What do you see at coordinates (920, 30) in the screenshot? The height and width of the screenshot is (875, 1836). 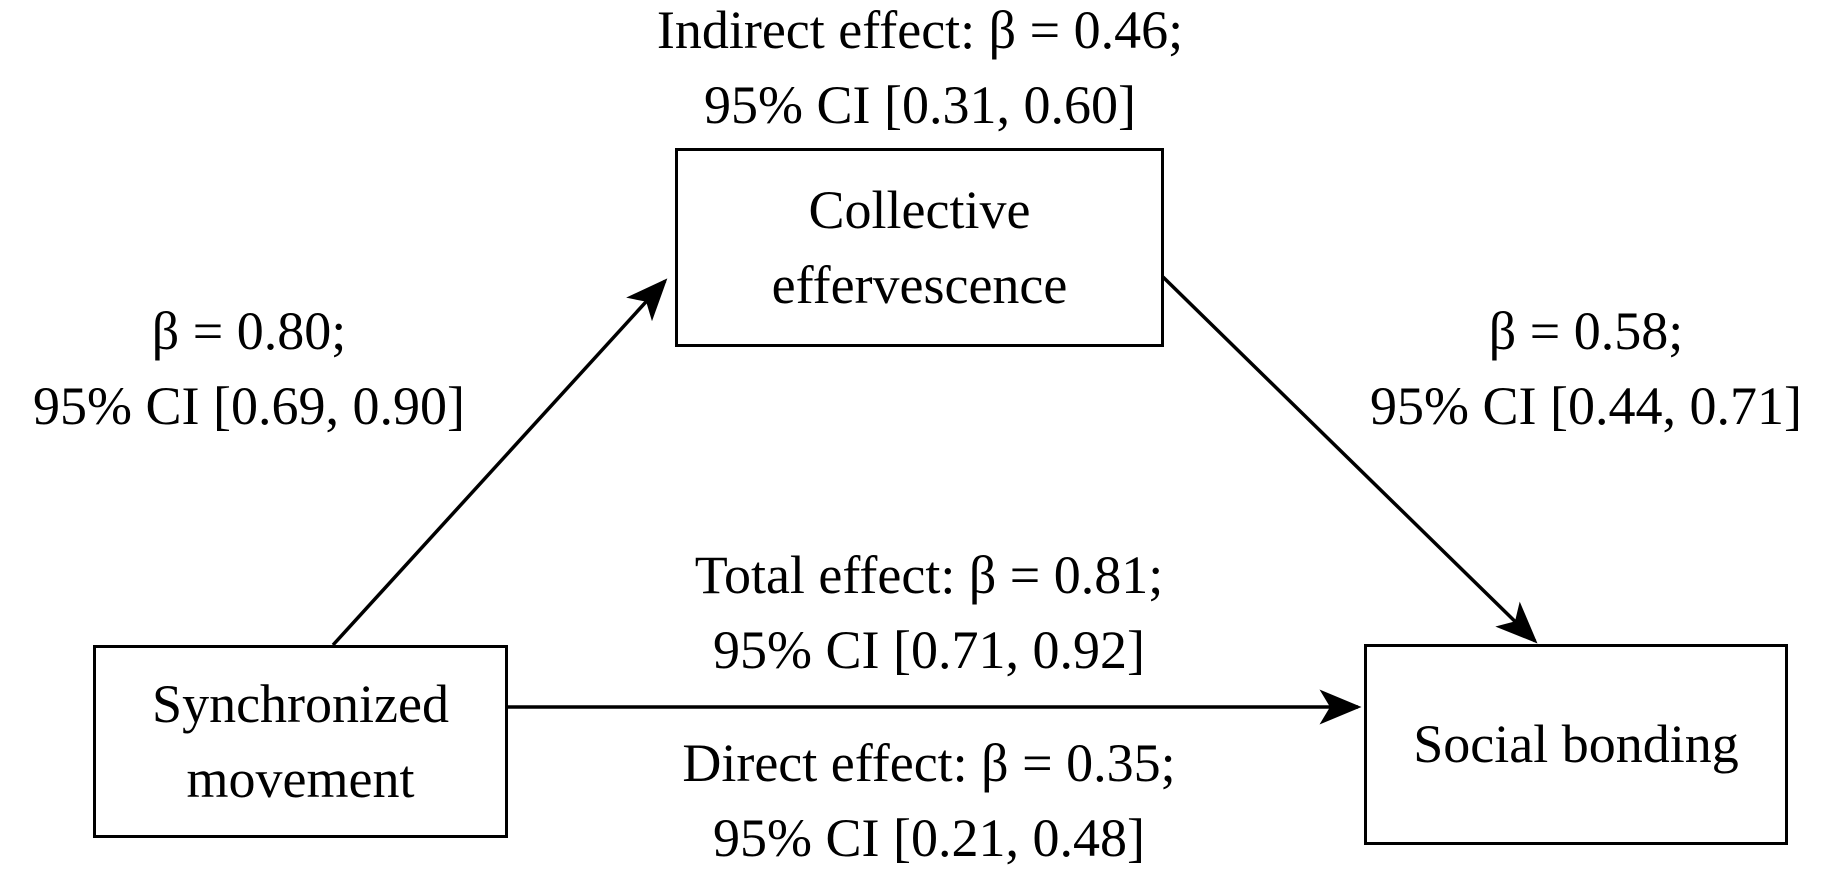 I see `indirect-effect-beta: Indirect effect: β = 0.46;` at bounding box center [920, 30].